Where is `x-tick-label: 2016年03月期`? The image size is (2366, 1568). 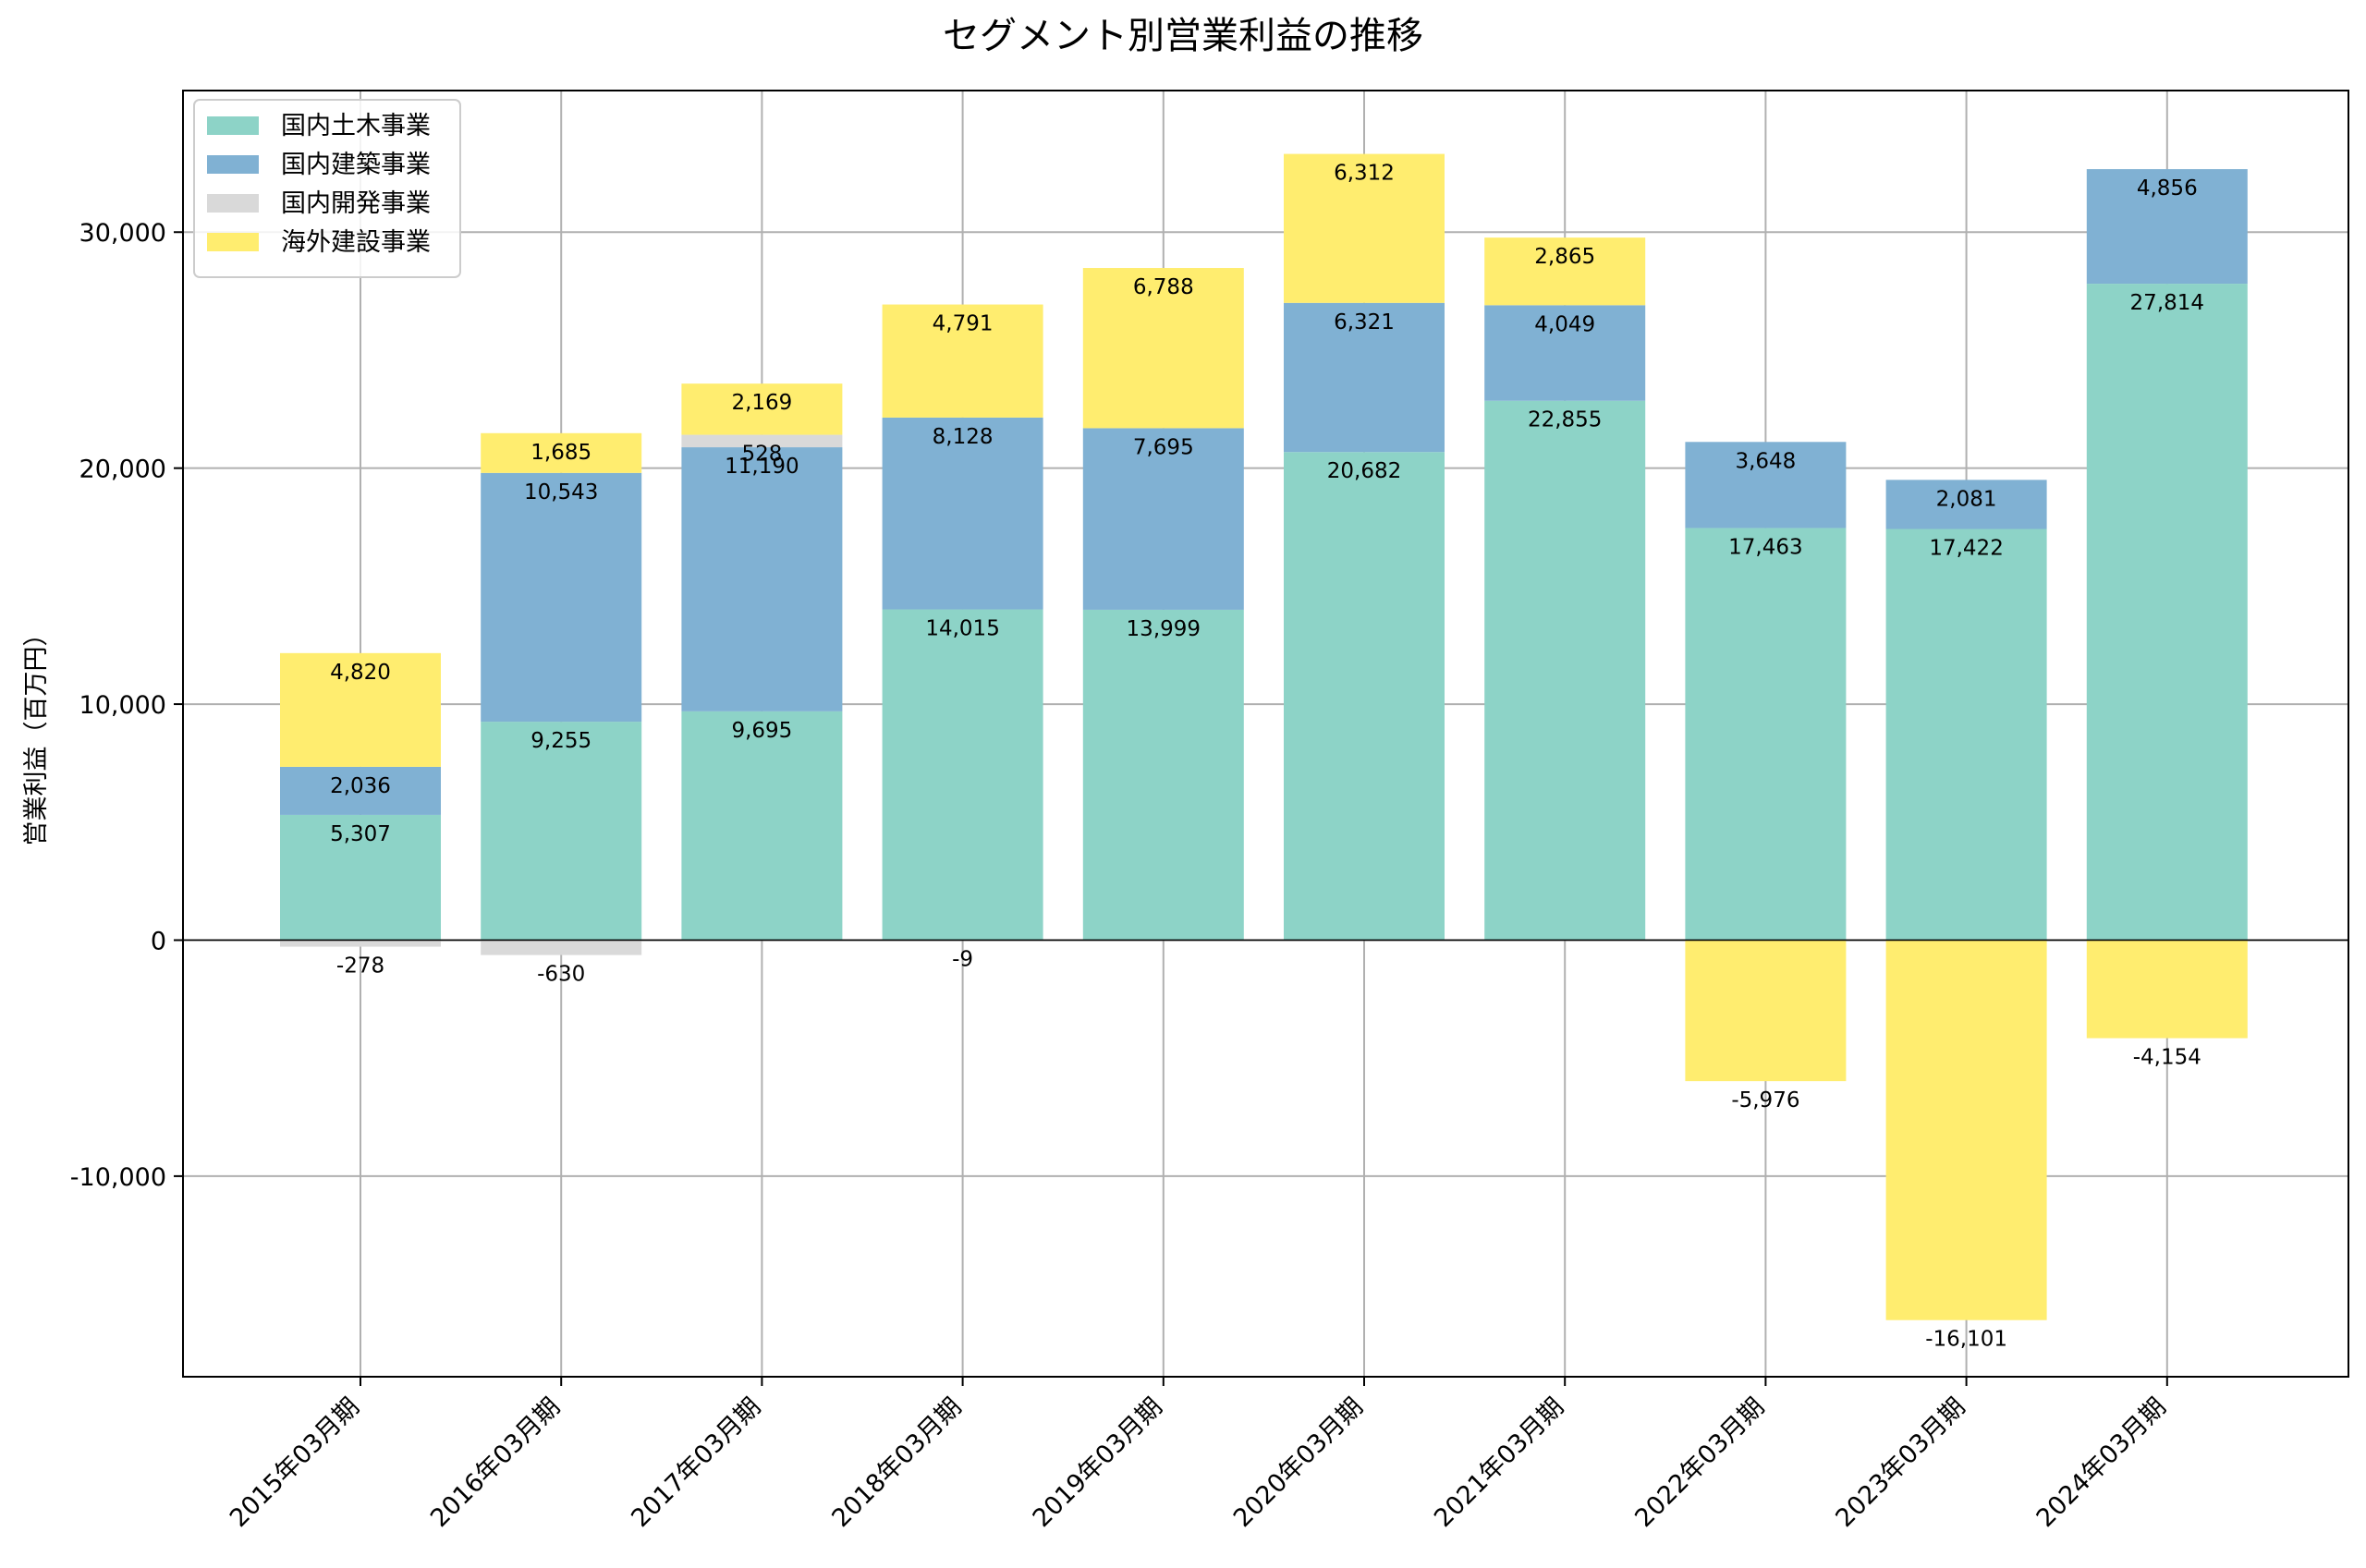
x-tick-label: 2016年03月期 is located at coordinates (496, 1462).